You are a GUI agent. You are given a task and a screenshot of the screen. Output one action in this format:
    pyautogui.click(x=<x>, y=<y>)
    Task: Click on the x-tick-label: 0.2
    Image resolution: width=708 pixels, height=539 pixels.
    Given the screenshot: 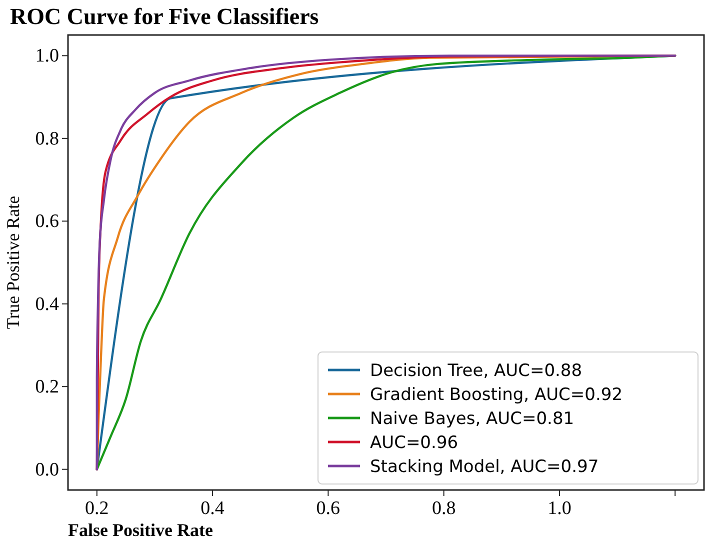 What is the action you would take?
    pyautogui.click(x=97, y=508)
    